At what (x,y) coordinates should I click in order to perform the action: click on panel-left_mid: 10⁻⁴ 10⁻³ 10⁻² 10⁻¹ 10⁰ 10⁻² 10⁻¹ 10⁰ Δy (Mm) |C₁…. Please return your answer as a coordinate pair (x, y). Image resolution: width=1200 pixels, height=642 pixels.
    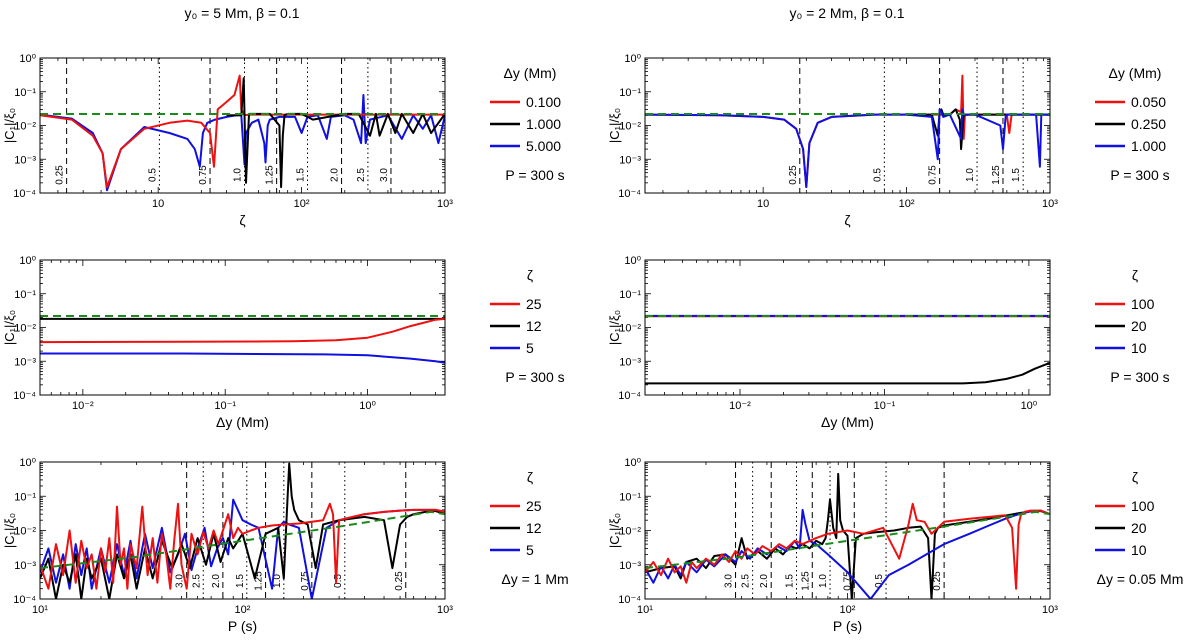
    Looking at the image, I should click on (283, 342).